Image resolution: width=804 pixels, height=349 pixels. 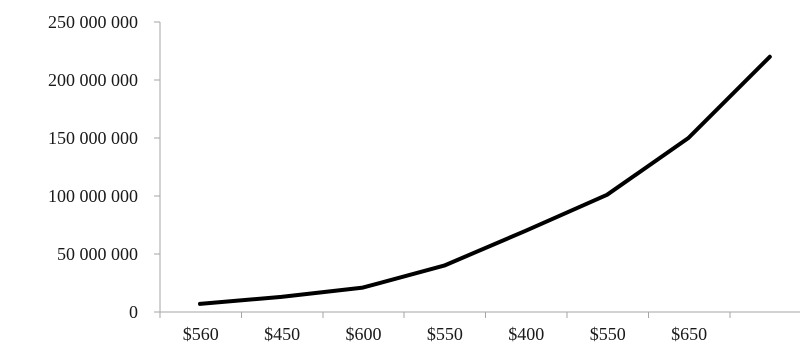 I want to click on y-tick-label: 0, so click(x=133, y=312).